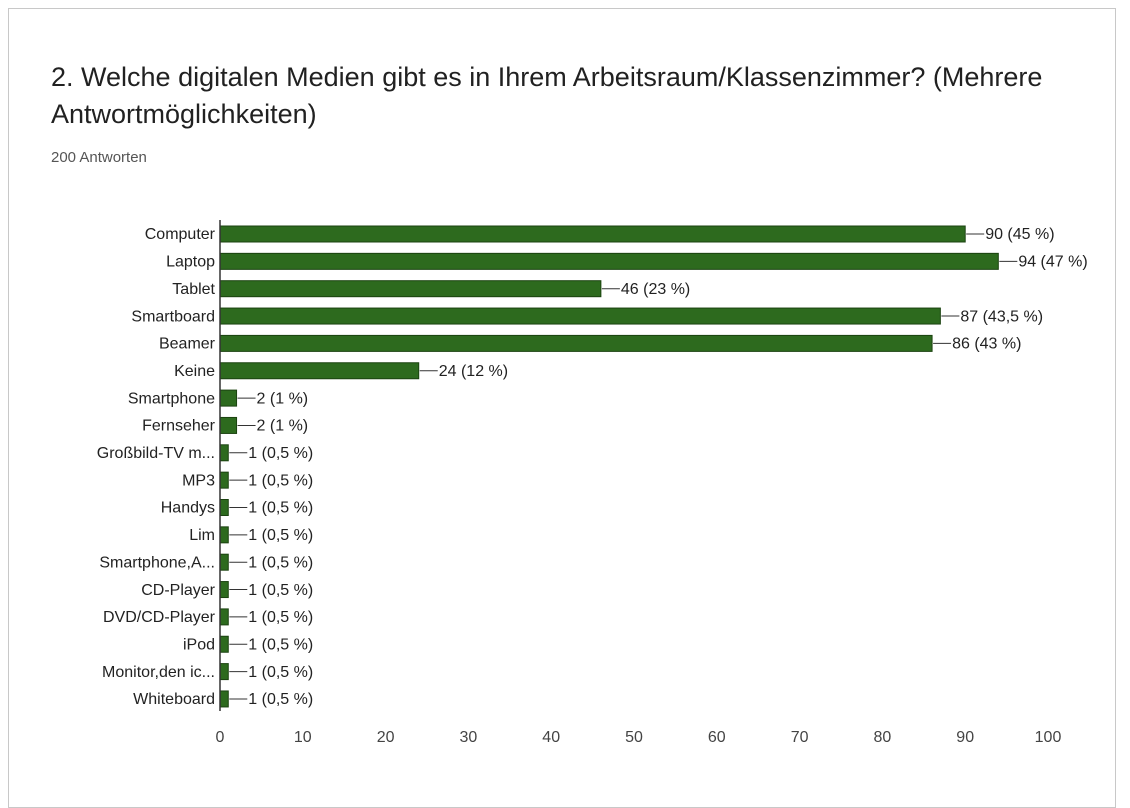 The image size is (1130, 808). What do you see at coordinates (220, 737) in the screenshot?
I see `x-tick-label: 0` at bounding box center [220, 737].